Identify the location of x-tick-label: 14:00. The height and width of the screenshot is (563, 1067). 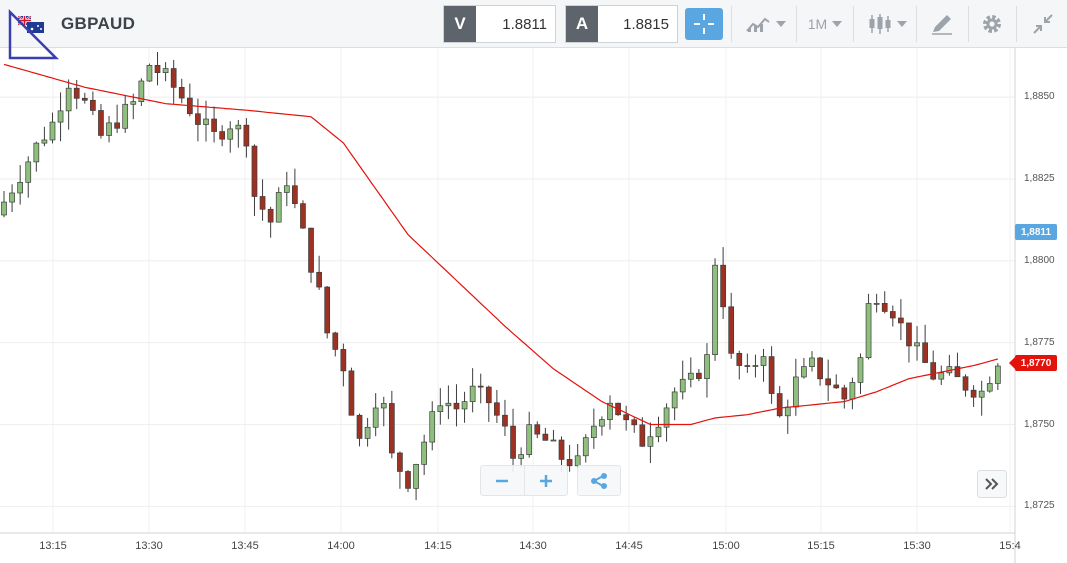
(341, 546).